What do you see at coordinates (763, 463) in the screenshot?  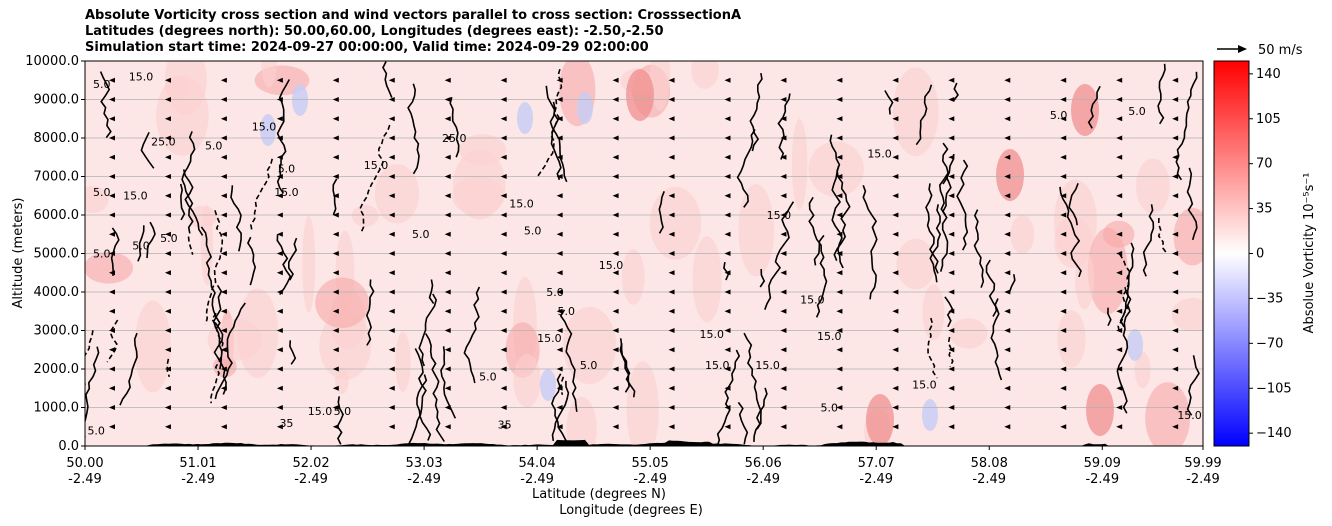 I see `x-tick-label-lat: 56.06` at bounding box center [763, 463].